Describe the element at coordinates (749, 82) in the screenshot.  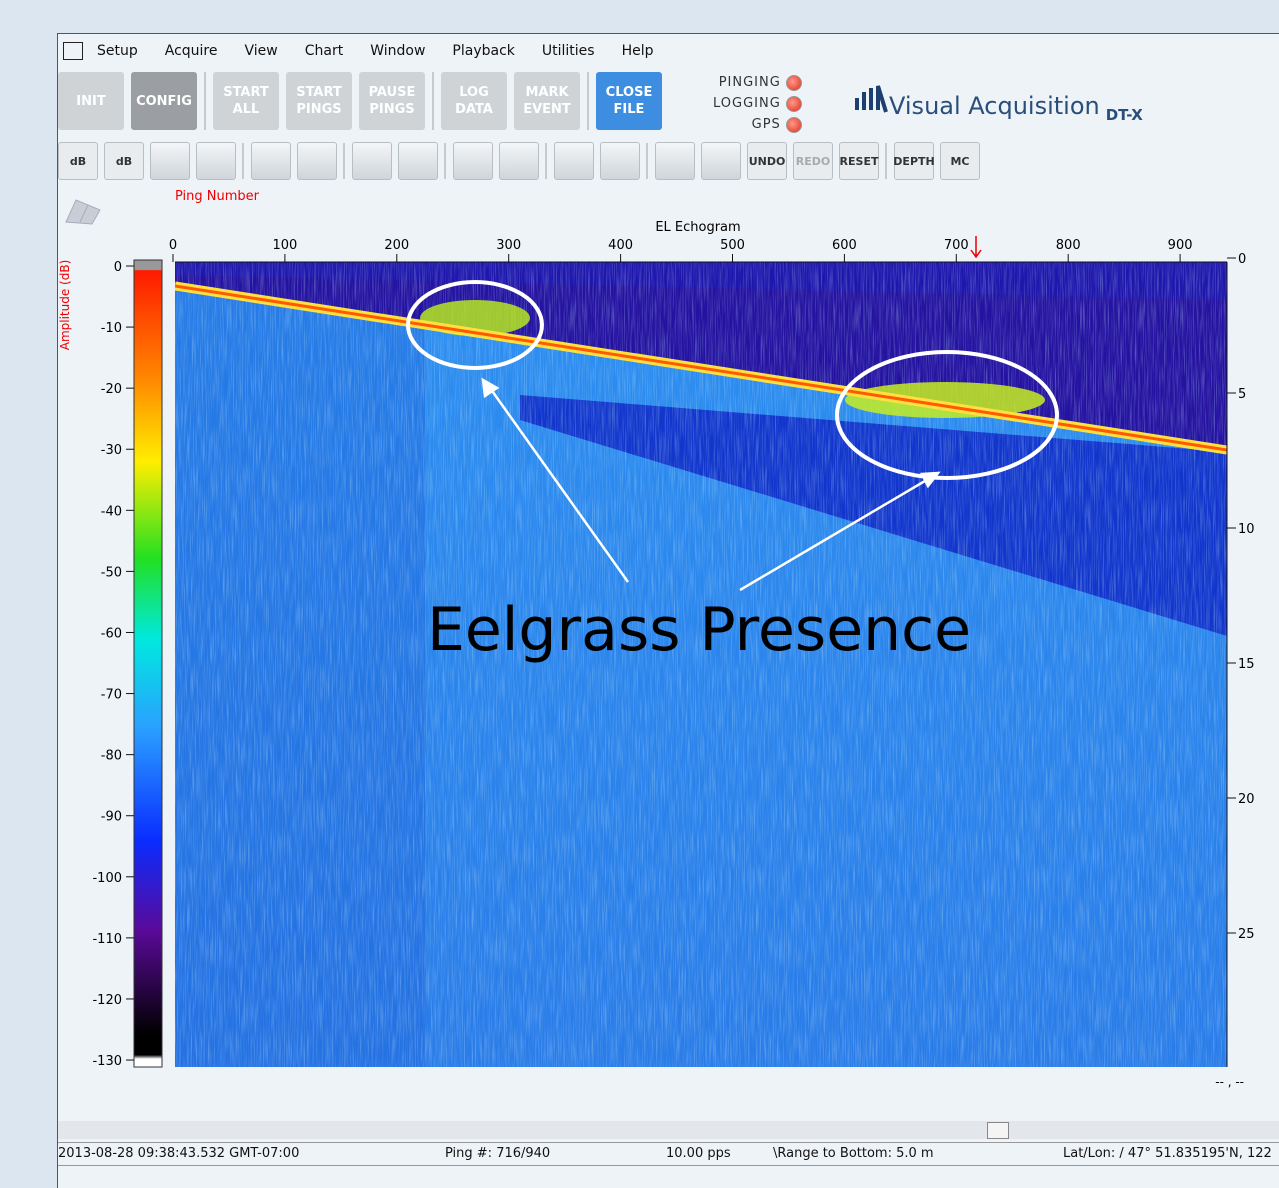
I see `light-label: PINGING` at that location.